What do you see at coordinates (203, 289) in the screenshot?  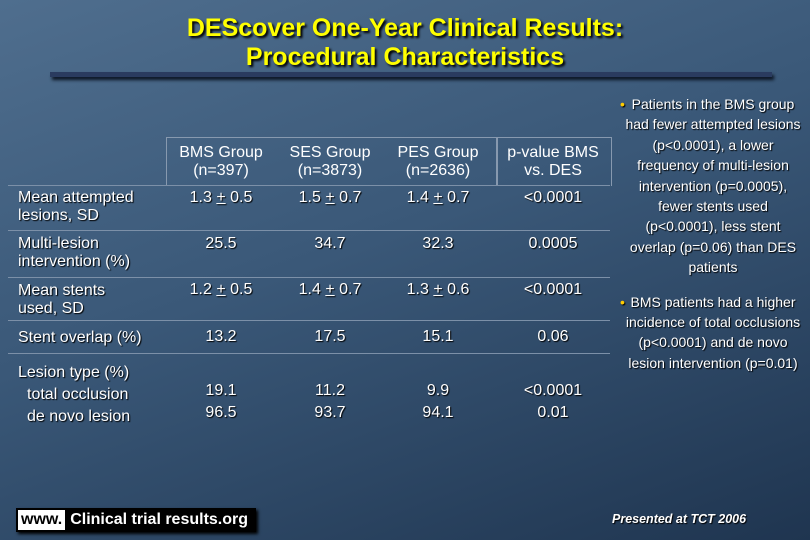 I see `cell-value: 1.2` at bounding box center [203, 289].